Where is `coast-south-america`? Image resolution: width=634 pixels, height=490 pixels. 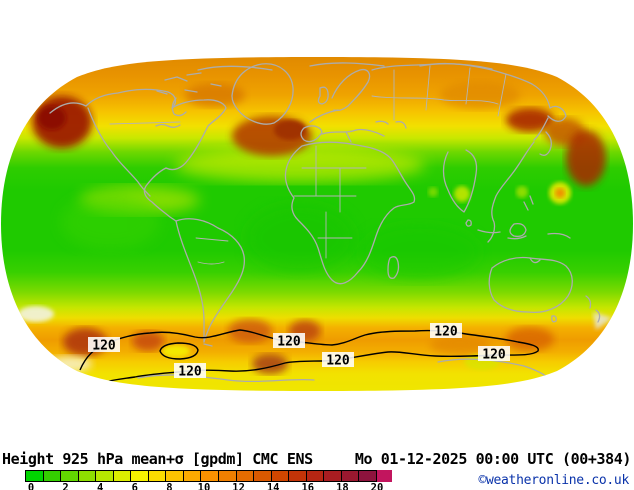 coast-south-america is located at coordinates (210, 280).